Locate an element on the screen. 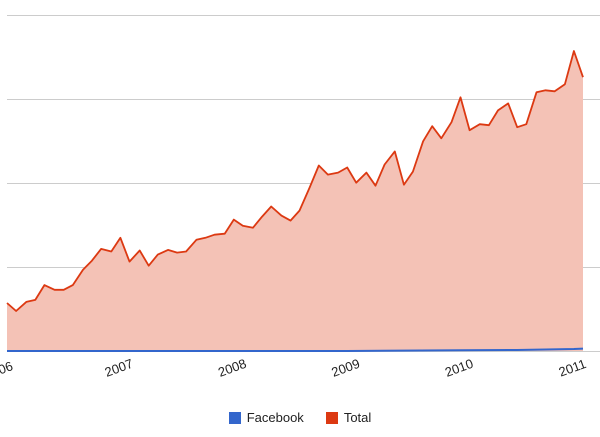 The width and height of the screenshot is (600, 437). legend-item-facebook: Facebook is located at coordinates (266, 417).